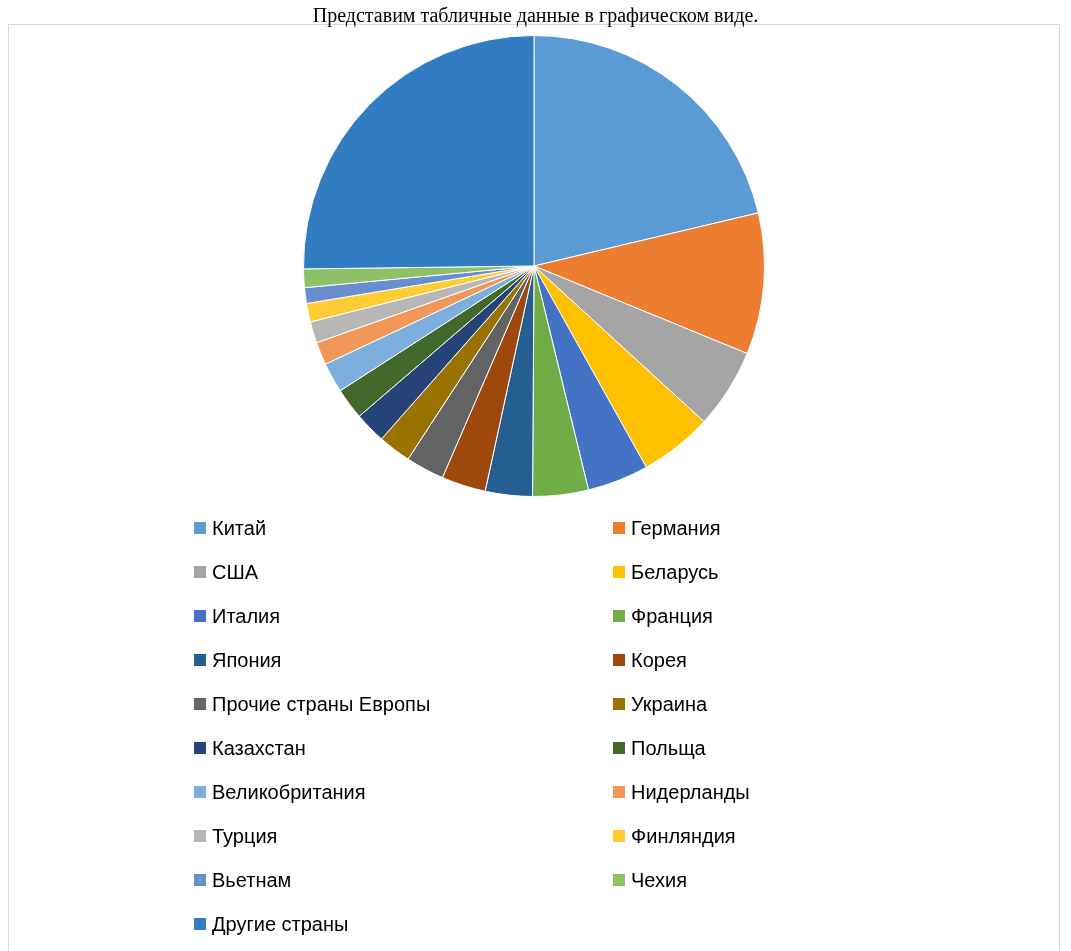 The width and height of the screenshot is (1071, 951). I want to click on legend-label: Япония, so click(247, 660).